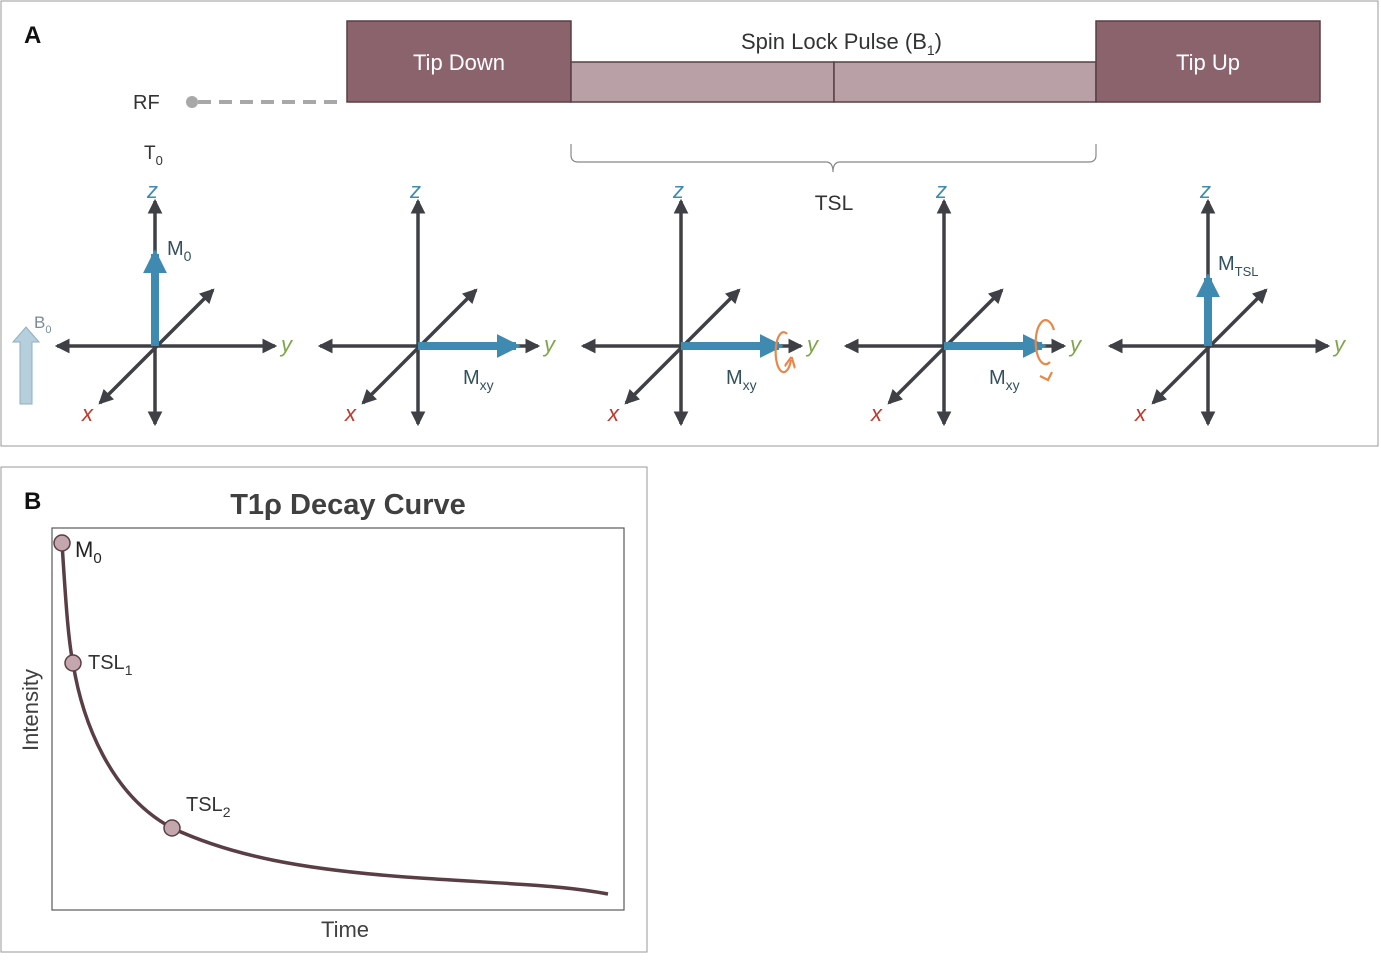 The height and width of the screenshot is (960, 1381). Describe the element at coordinates (348, 505) in the screenshot. I see `chart-title: T1ρ Decay Curve` at that location.